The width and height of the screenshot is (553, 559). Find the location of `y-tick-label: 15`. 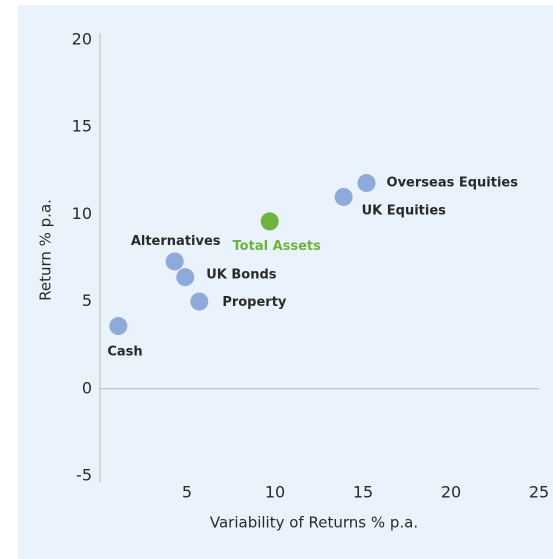

y-tick-label: 15 is located at coordinates (82, 126).